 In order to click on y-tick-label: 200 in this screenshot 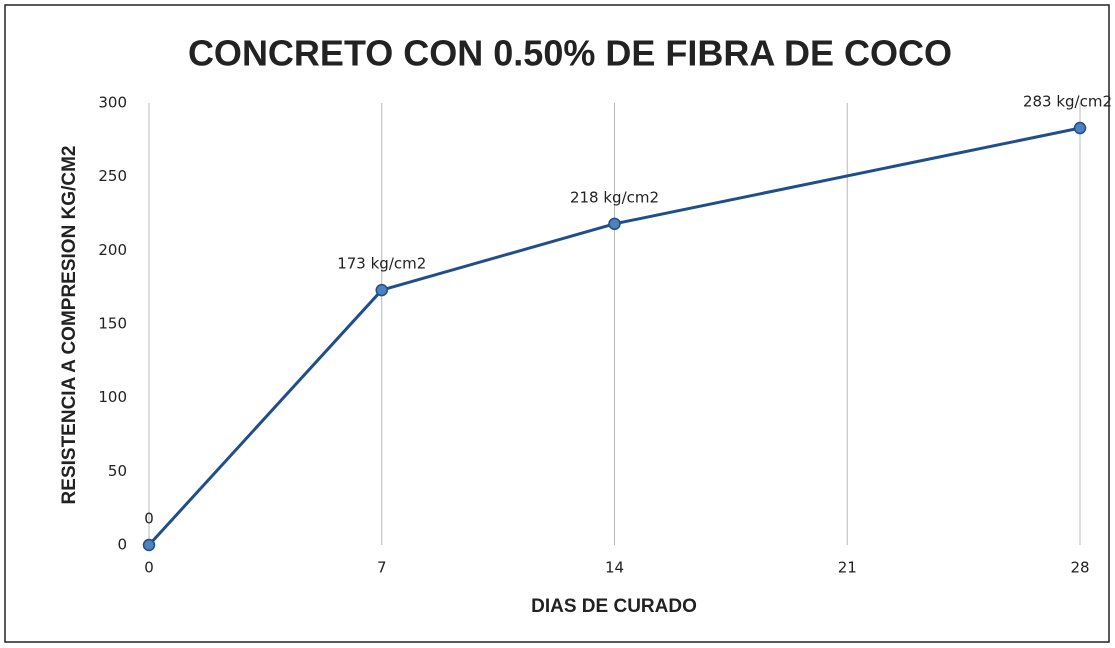, I will do `click(112, 250)`.